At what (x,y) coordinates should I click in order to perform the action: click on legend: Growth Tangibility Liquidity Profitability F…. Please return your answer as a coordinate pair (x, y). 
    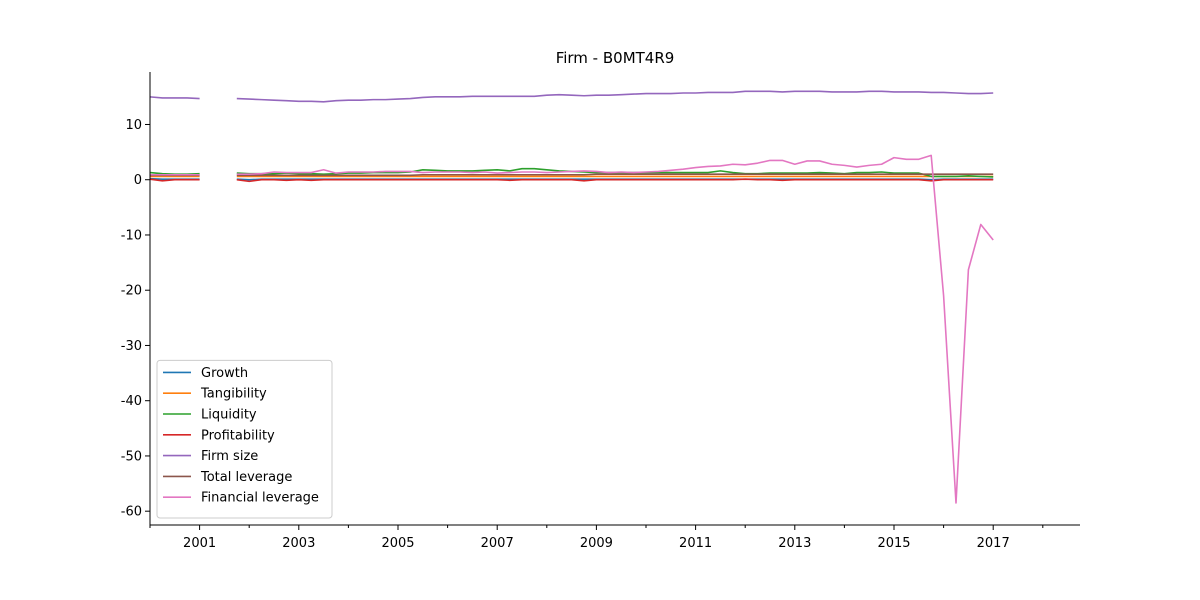
    Looking at the image, I should click on (244, 439).